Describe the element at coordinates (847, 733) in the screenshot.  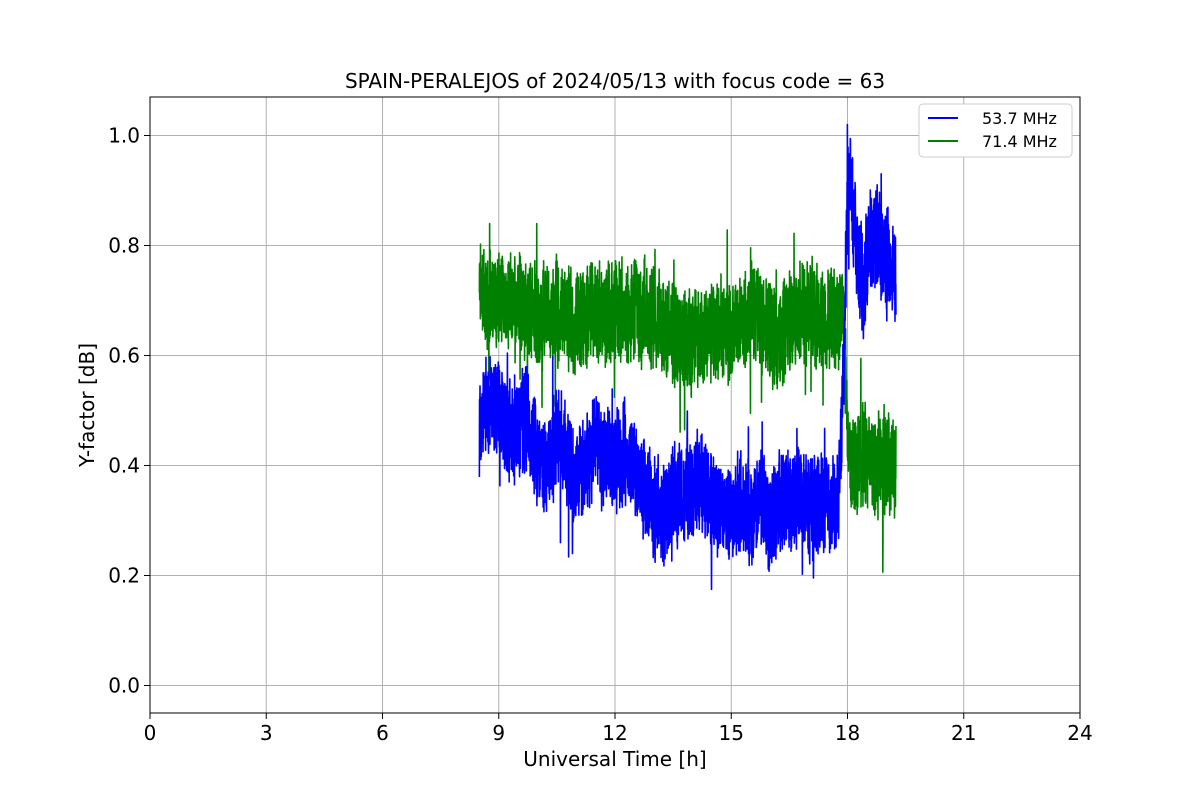
I see `x-tick-label: 18` at that location.